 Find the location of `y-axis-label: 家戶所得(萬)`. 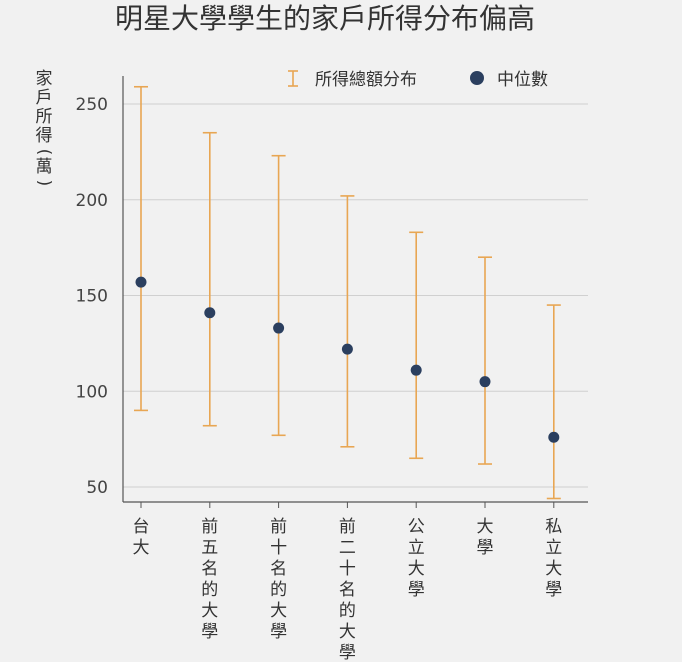

y-axis-label: 家戶所得(萬) is located at coordinates (44, 128).